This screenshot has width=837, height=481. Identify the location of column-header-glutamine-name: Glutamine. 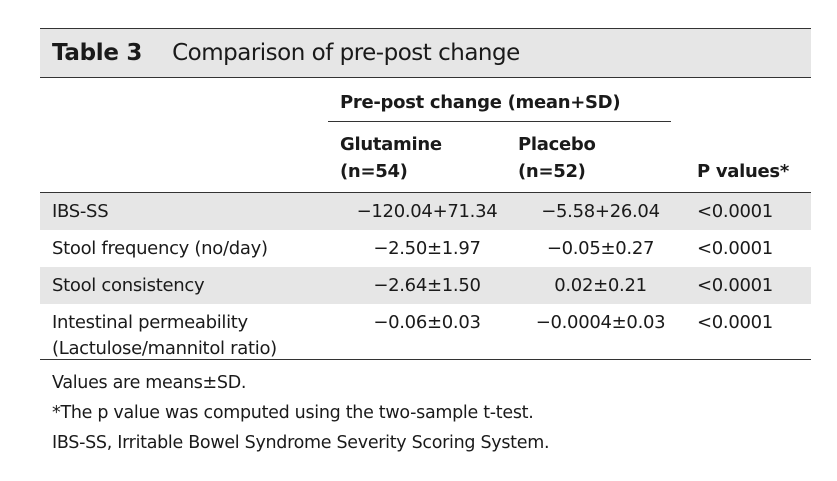
(391, 144).